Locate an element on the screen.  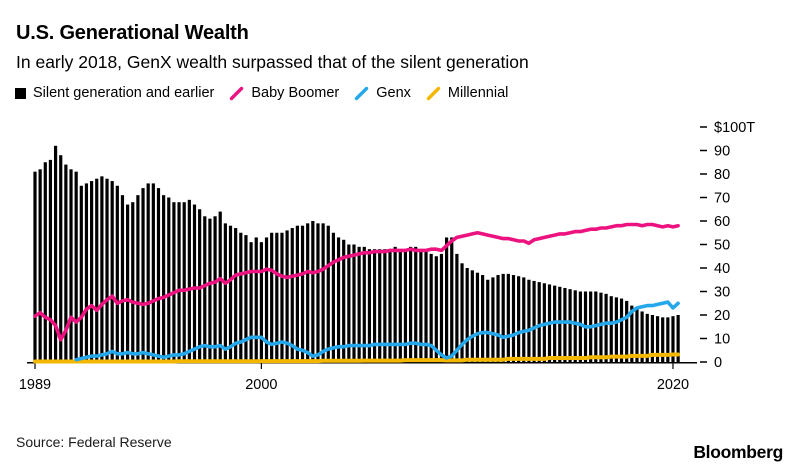
svg-text: 1989 is located at coordinates (35, 385).